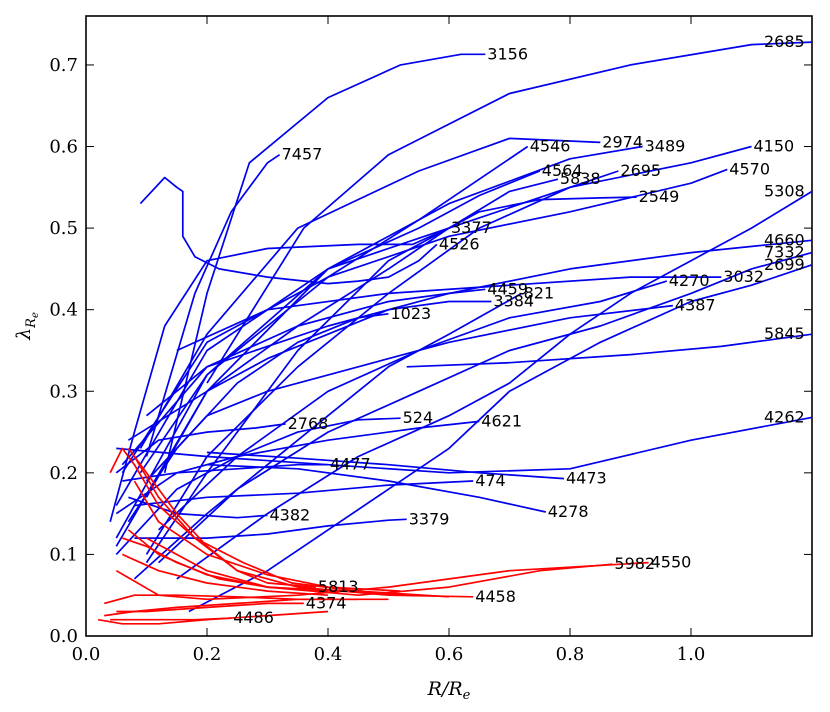  I want to click on curve-label-474: 474, so click(490, 480).